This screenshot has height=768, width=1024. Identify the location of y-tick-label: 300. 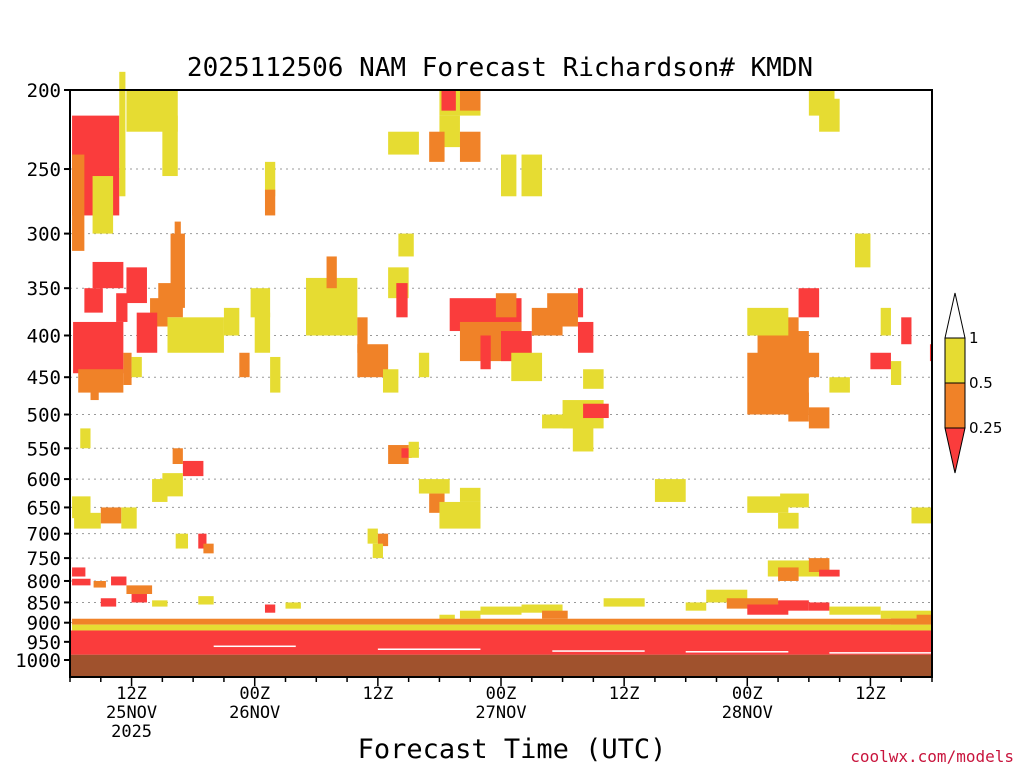
(44, 235).